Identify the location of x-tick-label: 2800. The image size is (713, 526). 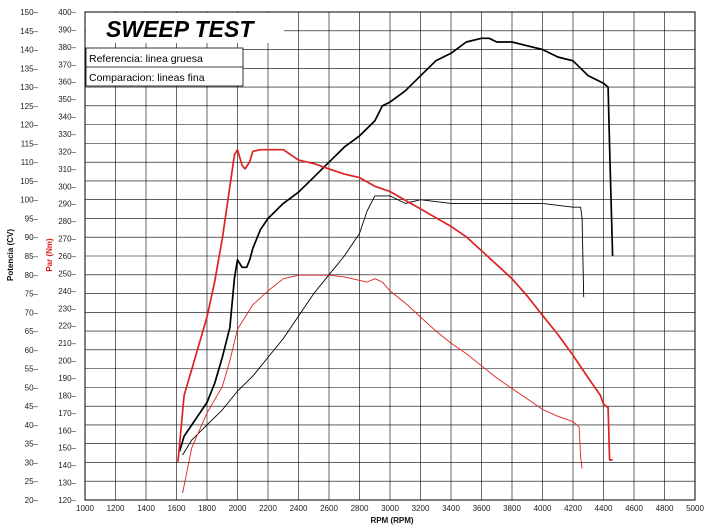
(360, 508).